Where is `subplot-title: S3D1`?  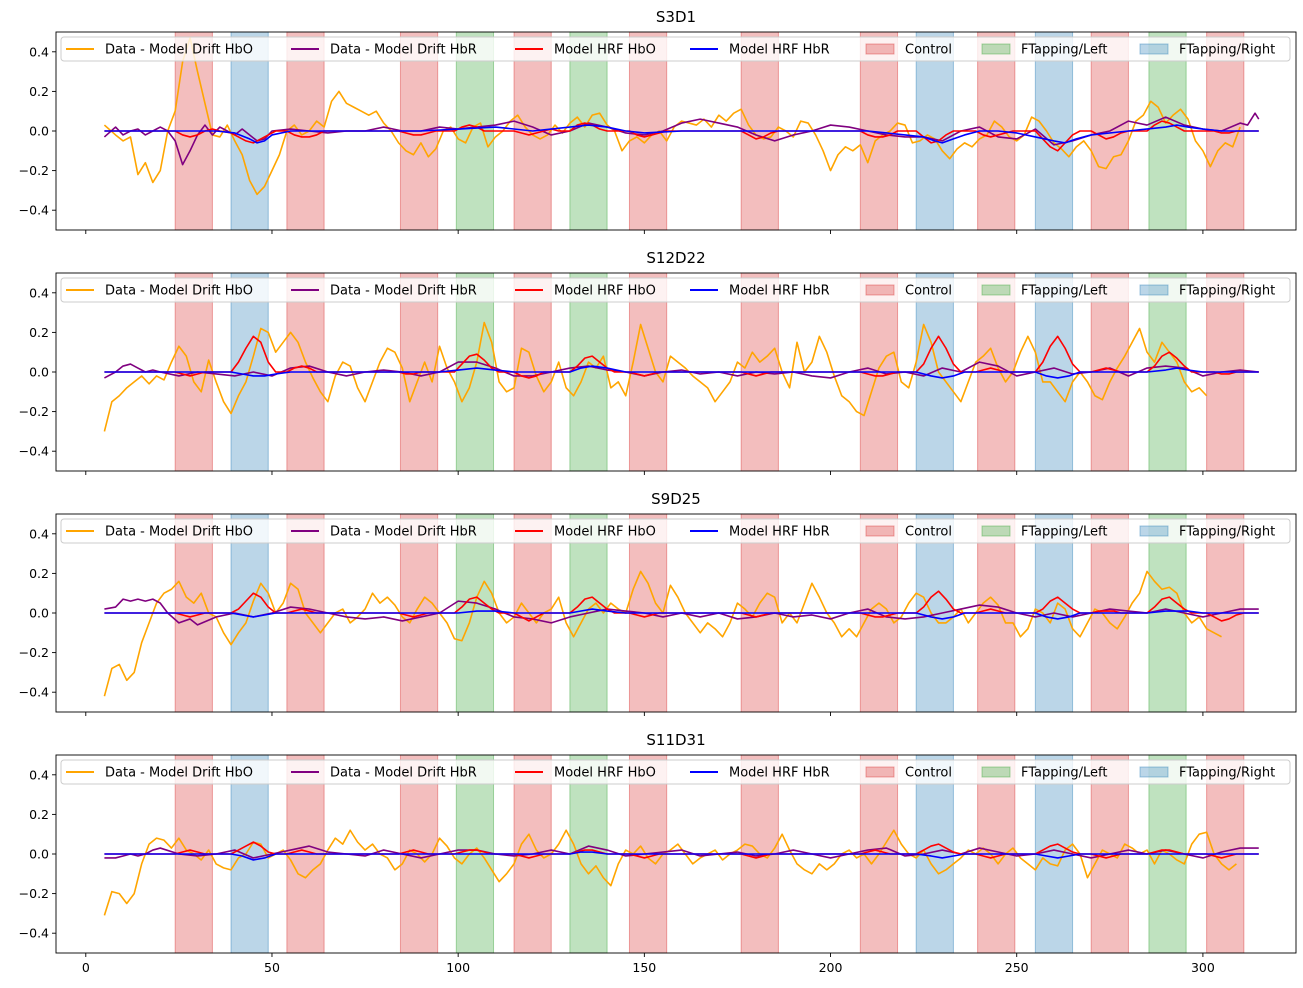 subplot-title: S3D1 is located at coordinates (676, 17).